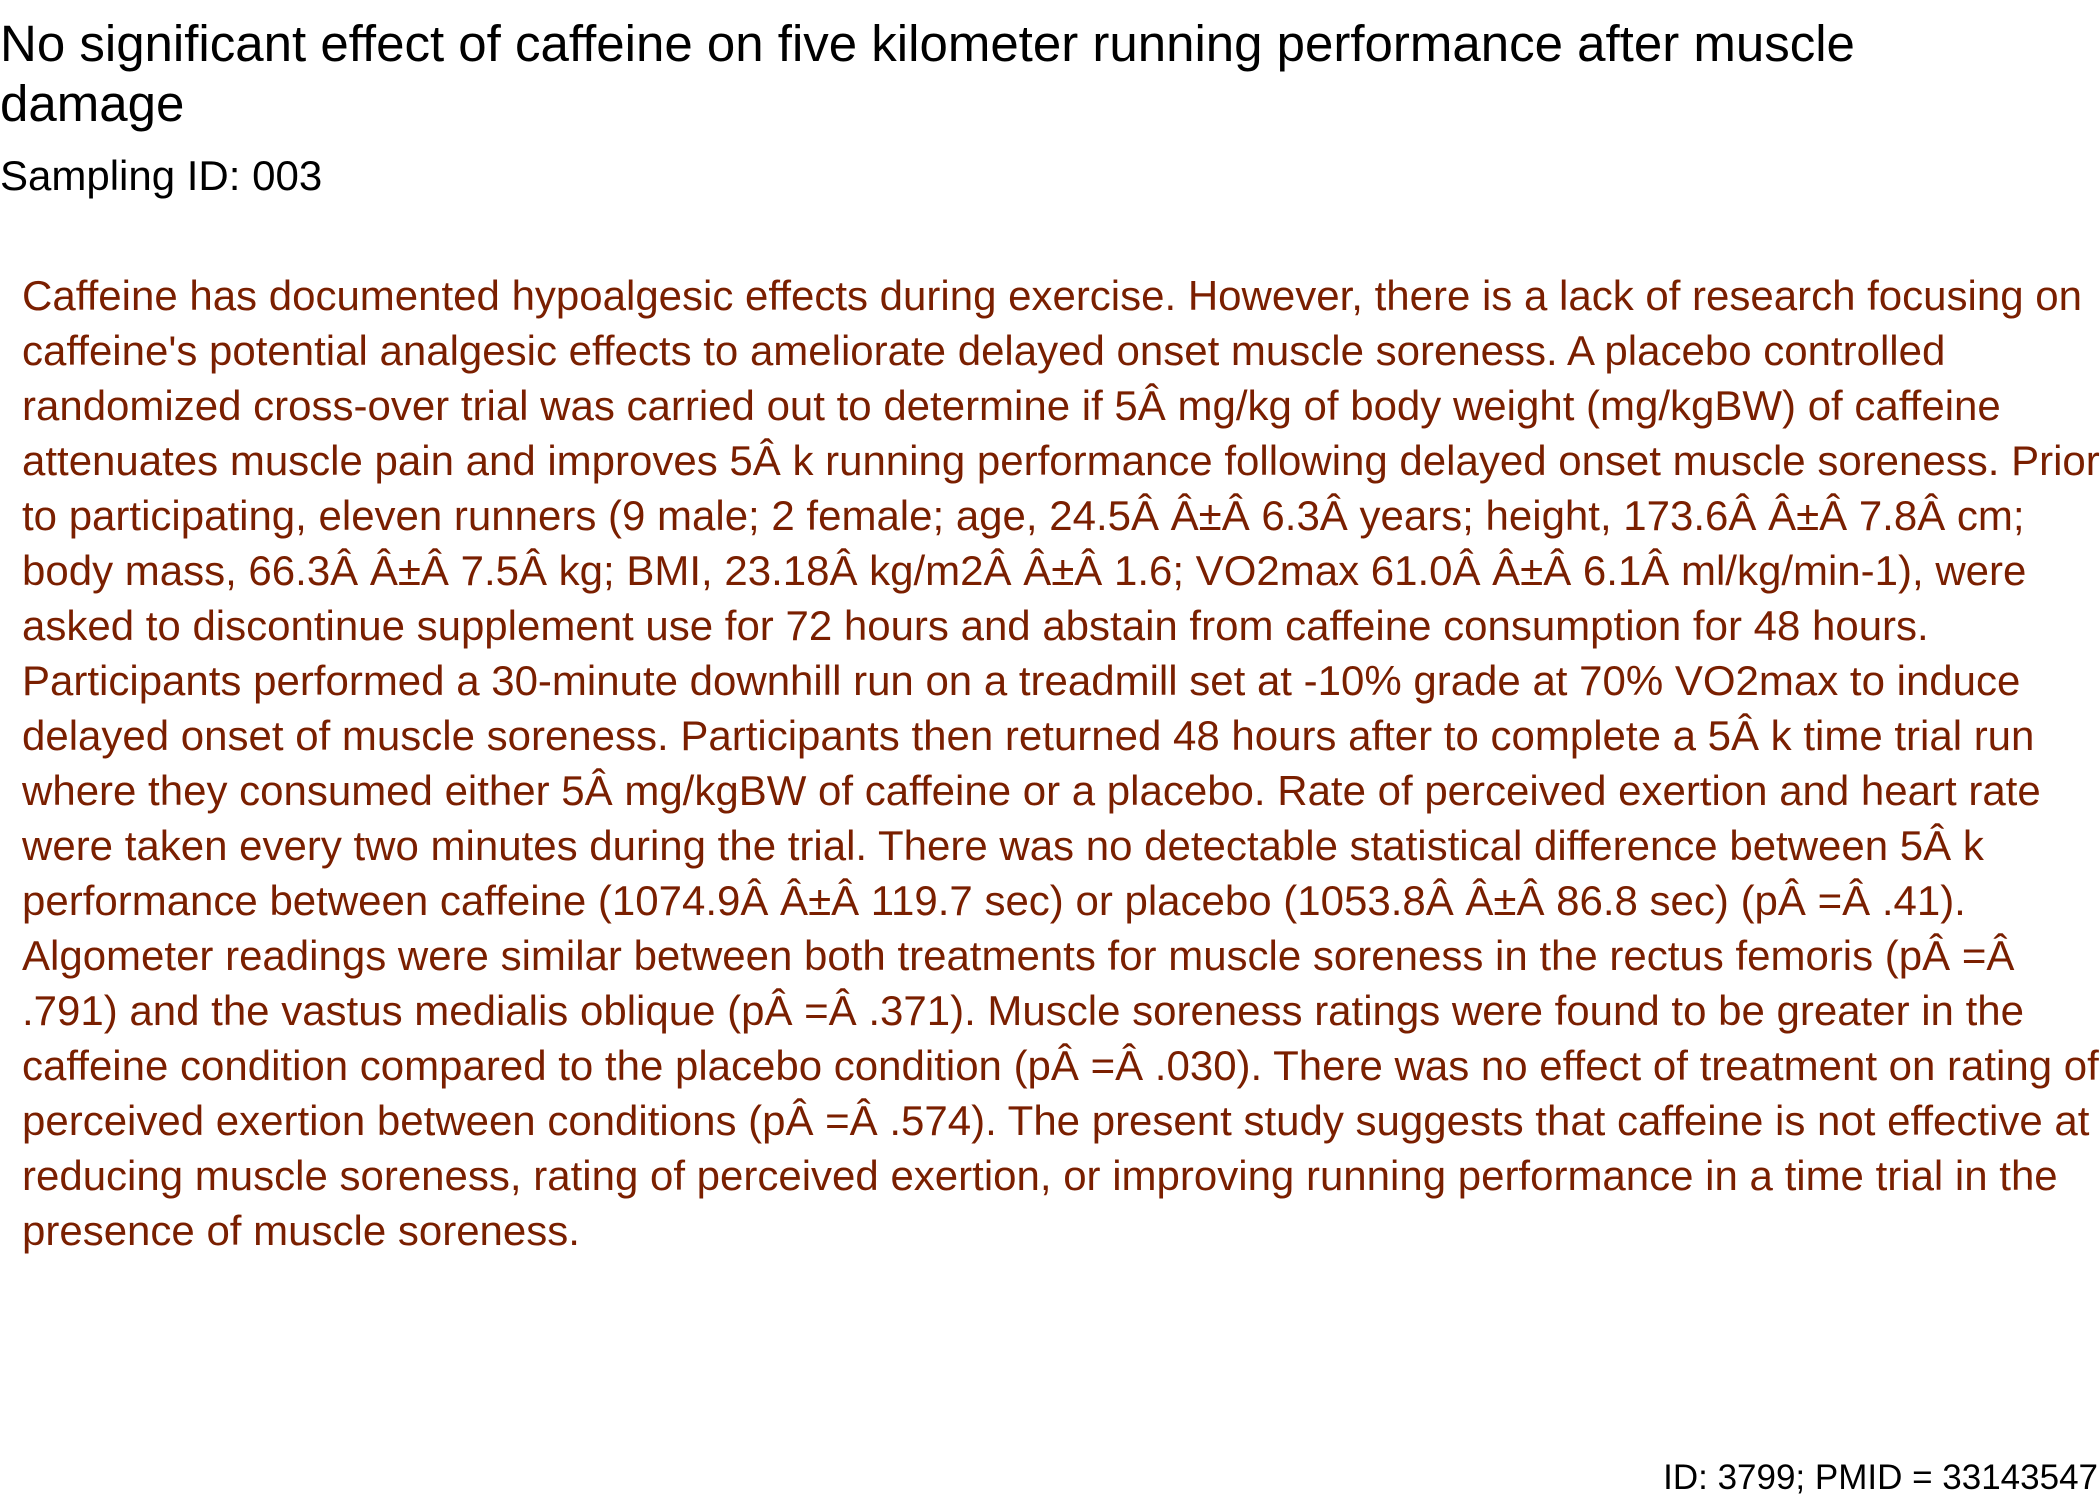 Image resolution: width=2100 pixels, height=1500 pixels. I want to click on sampling-id: Sampling ID: 003, so click(161, 175).